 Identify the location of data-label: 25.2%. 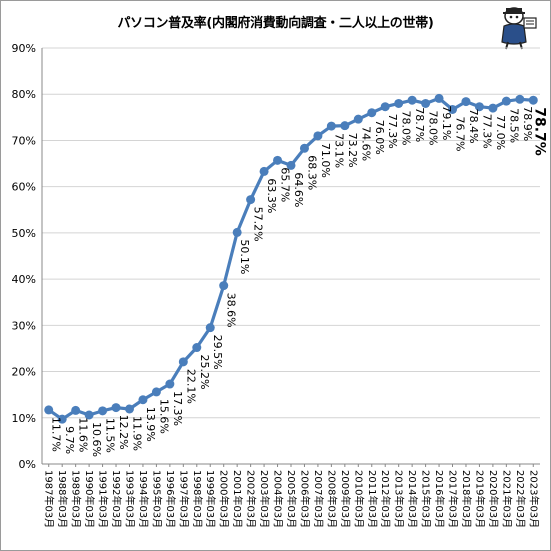
(204, 372).